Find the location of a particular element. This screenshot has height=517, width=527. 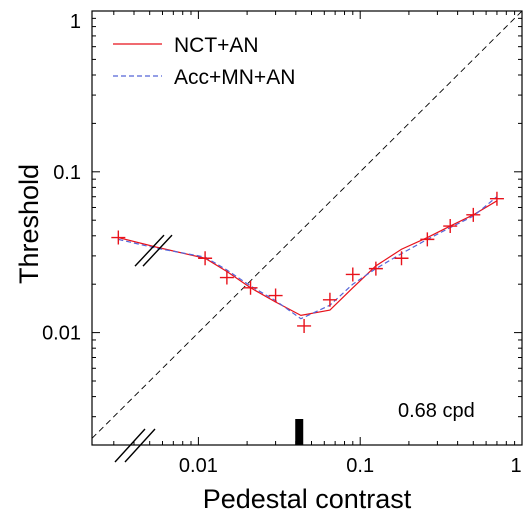

frequency-annotation: 0.68 cpd is located at coordinates (436, 411).